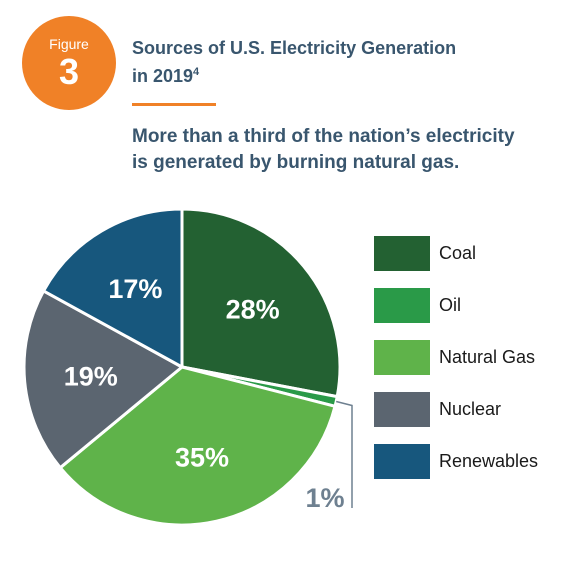 This screenshot has width=588, height=574. What do you see at coordinates (450, 305) in the screenshot?
I see `legend-label-oil: Oil` at bounding box center [450, 305].